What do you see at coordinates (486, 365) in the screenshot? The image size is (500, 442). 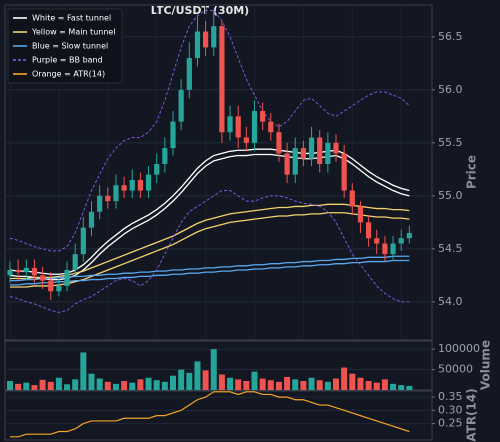 I see `y-axis-title: Volume` at bounding box center [486, 365].